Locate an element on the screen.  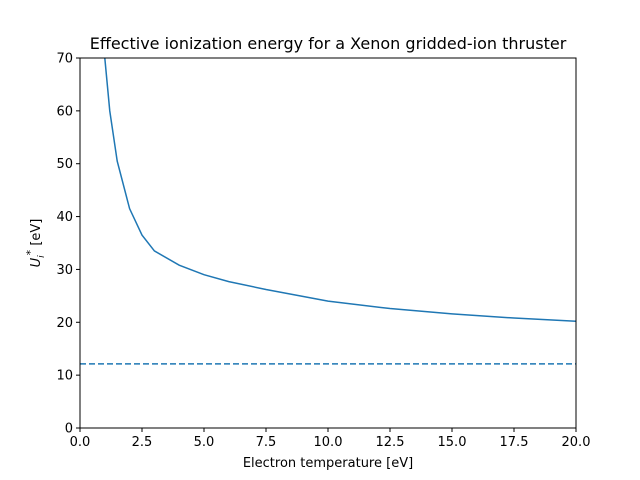
y-label-subscript: i is located at coordinates (42, 256).